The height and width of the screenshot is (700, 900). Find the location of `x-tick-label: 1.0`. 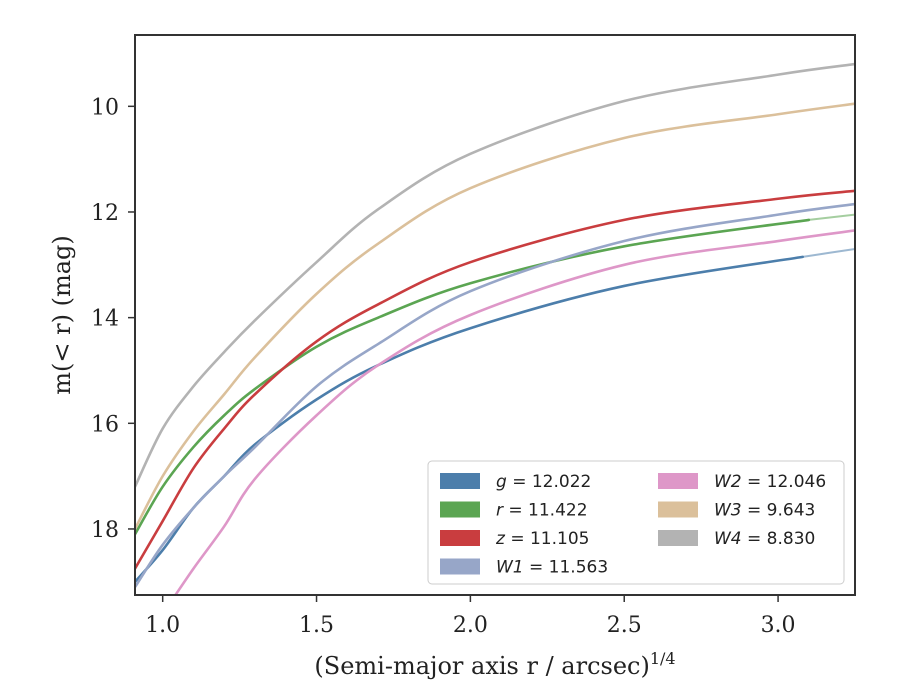

x-tick-label: 1.0 is located at coordinates (162, 625).